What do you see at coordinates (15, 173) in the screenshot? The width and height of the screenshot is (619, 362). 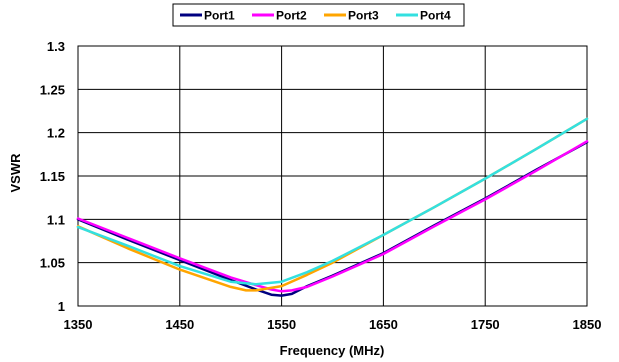 I see `y-axis-title: VSWR` at bounding box center [15, 173].